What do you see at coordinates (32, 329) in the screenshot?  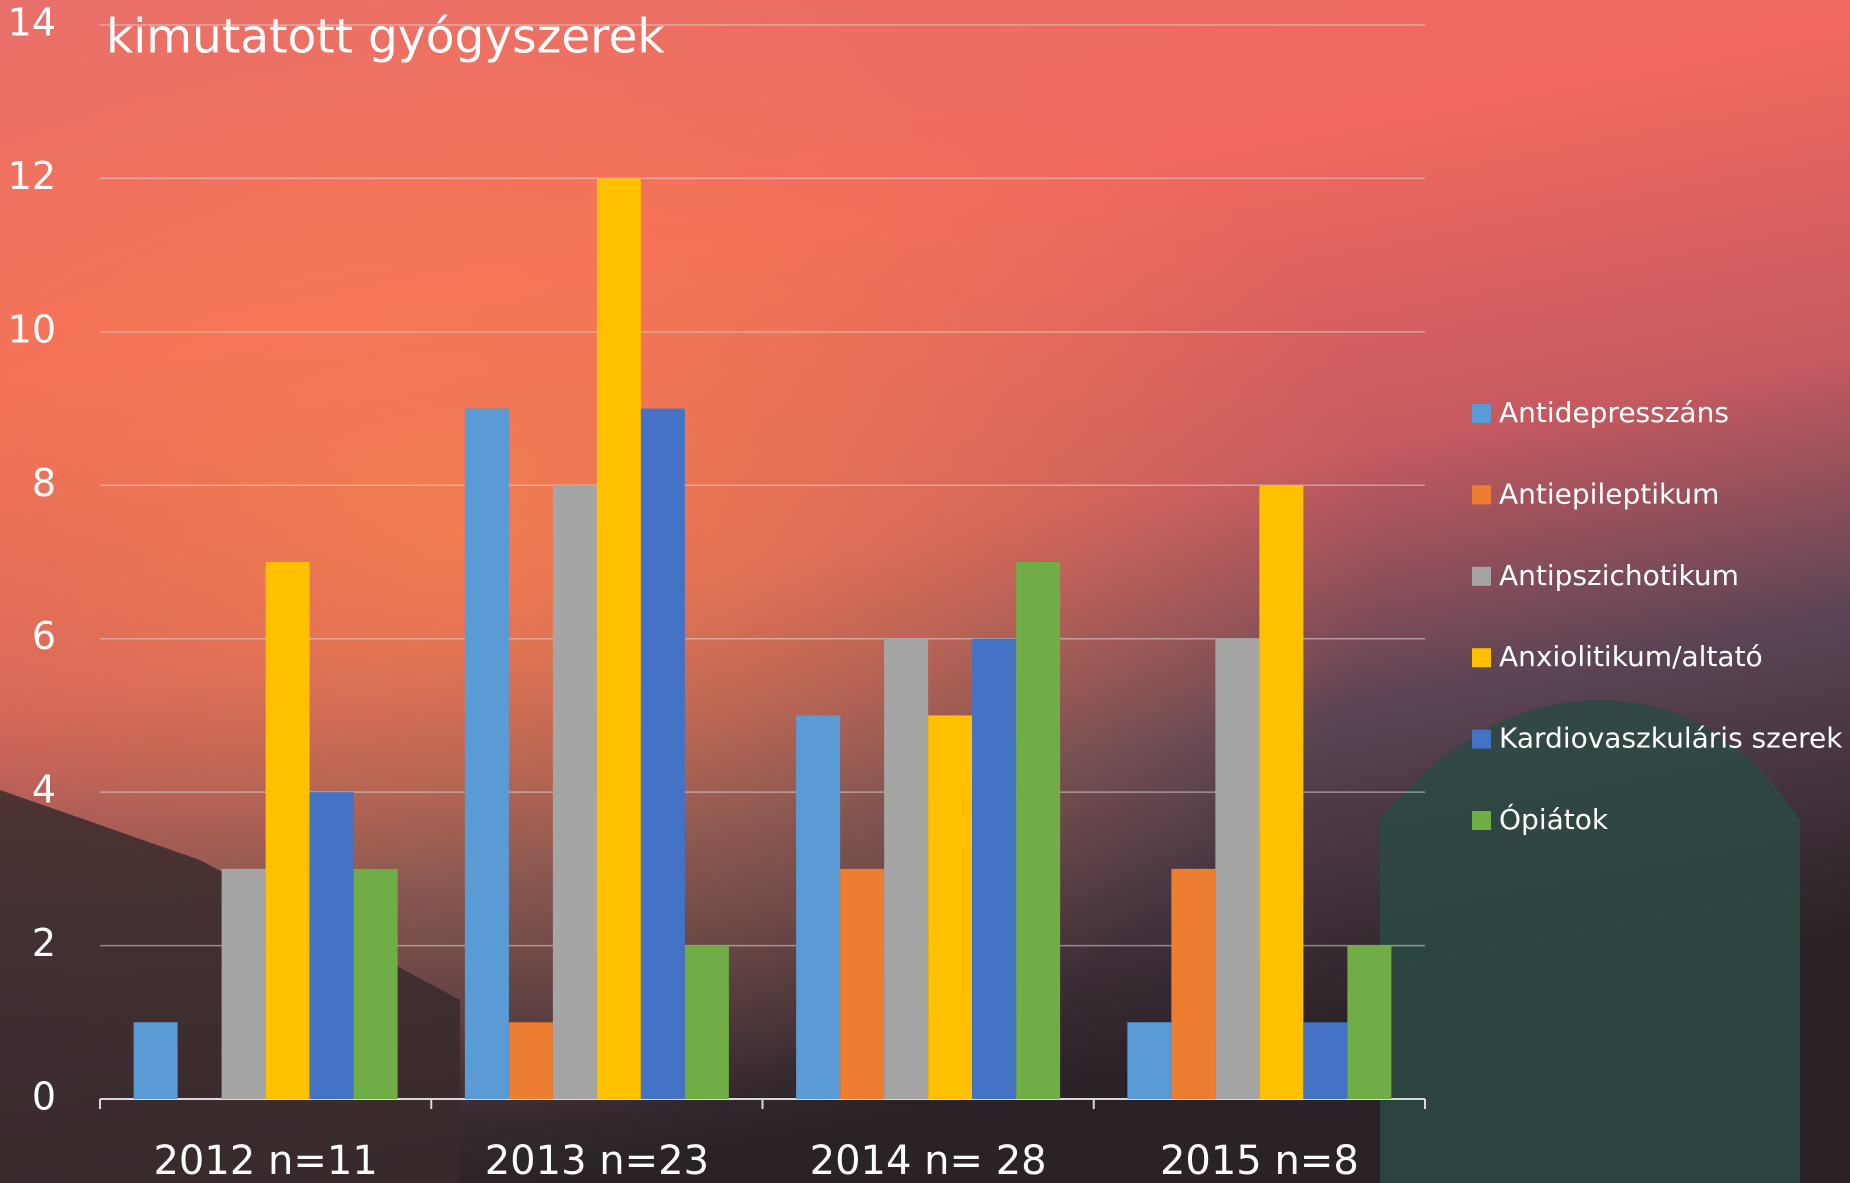 I see `y-tick-label: 10` at bounding box center [32, 329].